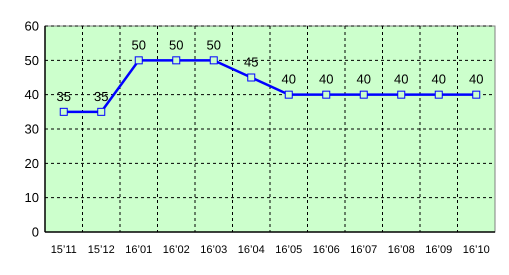 The image size is (509, 275). What do you see at coordinates (35, 232) in the screenshot?
I see `y-tick-label: 0` at bounding box center [35, 232].